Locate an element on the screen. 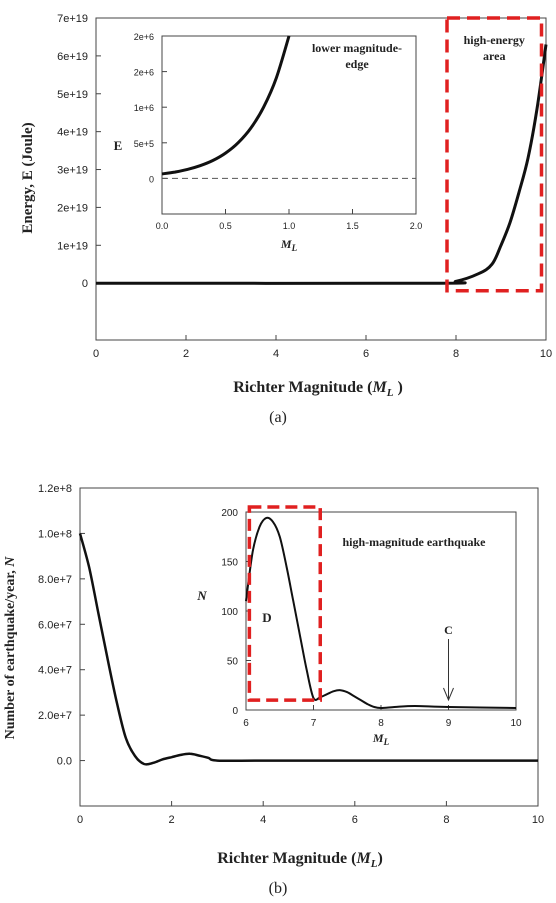  inset-a-y-label: E is located at coordinates (118, 145).